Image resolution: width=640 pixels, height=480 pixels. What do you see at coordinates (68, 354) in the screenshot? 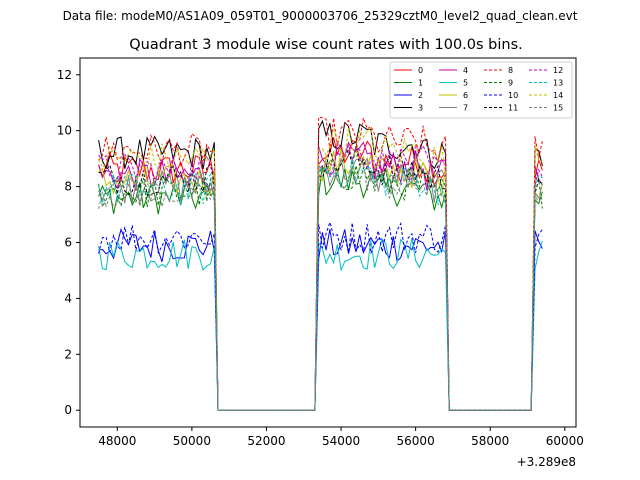
I see `y-tick-label: 2` at bounding box center [68, 354].